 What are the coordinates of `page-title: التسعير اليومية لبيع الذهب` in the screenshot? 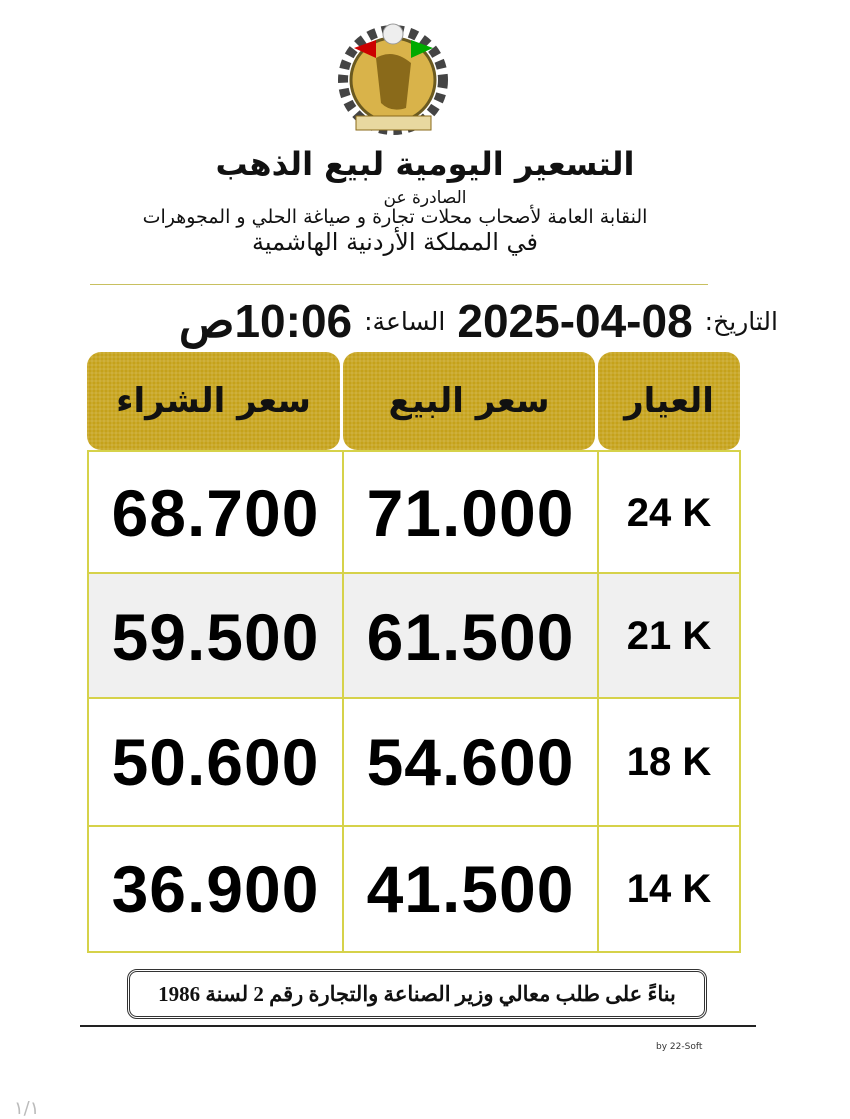 It's located at (425, 164).